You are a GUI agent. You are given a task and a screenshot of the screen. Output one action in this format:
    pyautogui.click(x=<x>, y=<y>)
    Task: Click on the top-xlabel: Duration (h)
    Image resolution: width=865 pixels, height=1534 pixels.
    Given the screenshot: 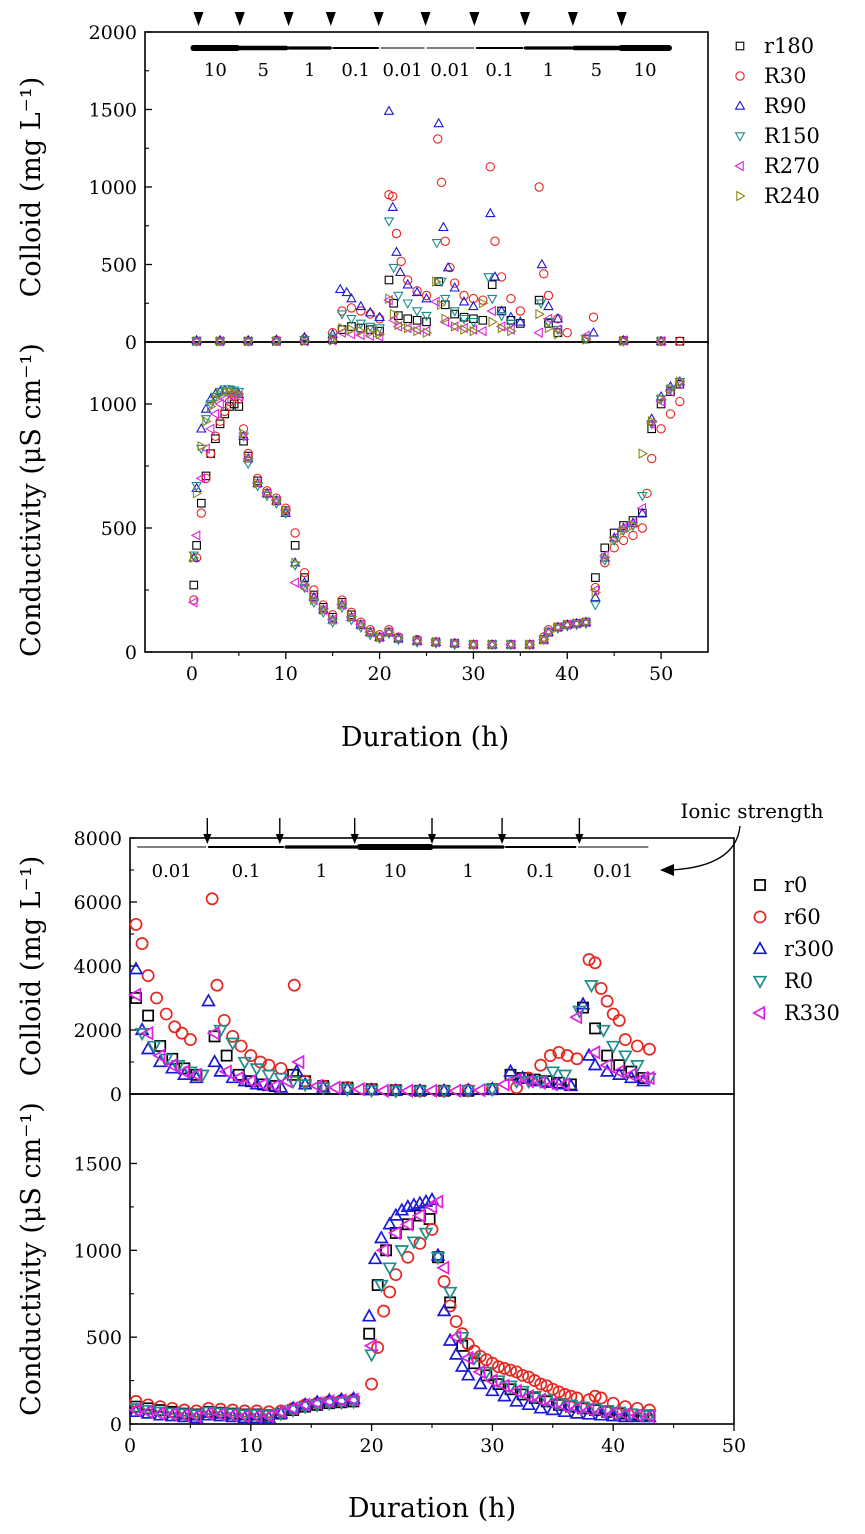 What is the action you would take?
    pyautogui.click(x=425, y=737)
    